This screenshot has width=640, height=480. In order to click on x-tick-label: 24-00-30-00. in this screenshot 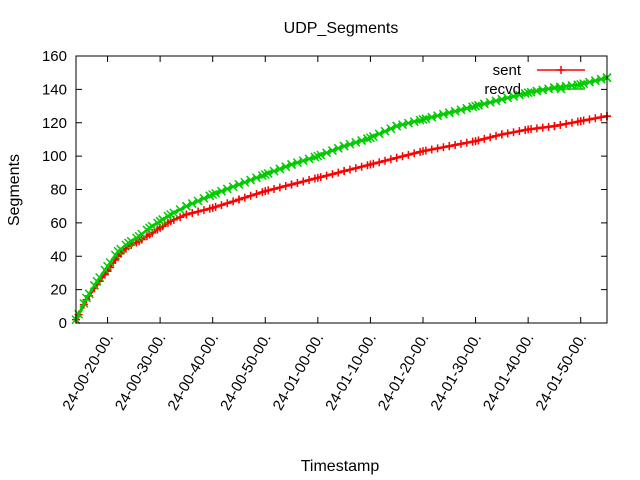, I will do `click(141, 372)`.